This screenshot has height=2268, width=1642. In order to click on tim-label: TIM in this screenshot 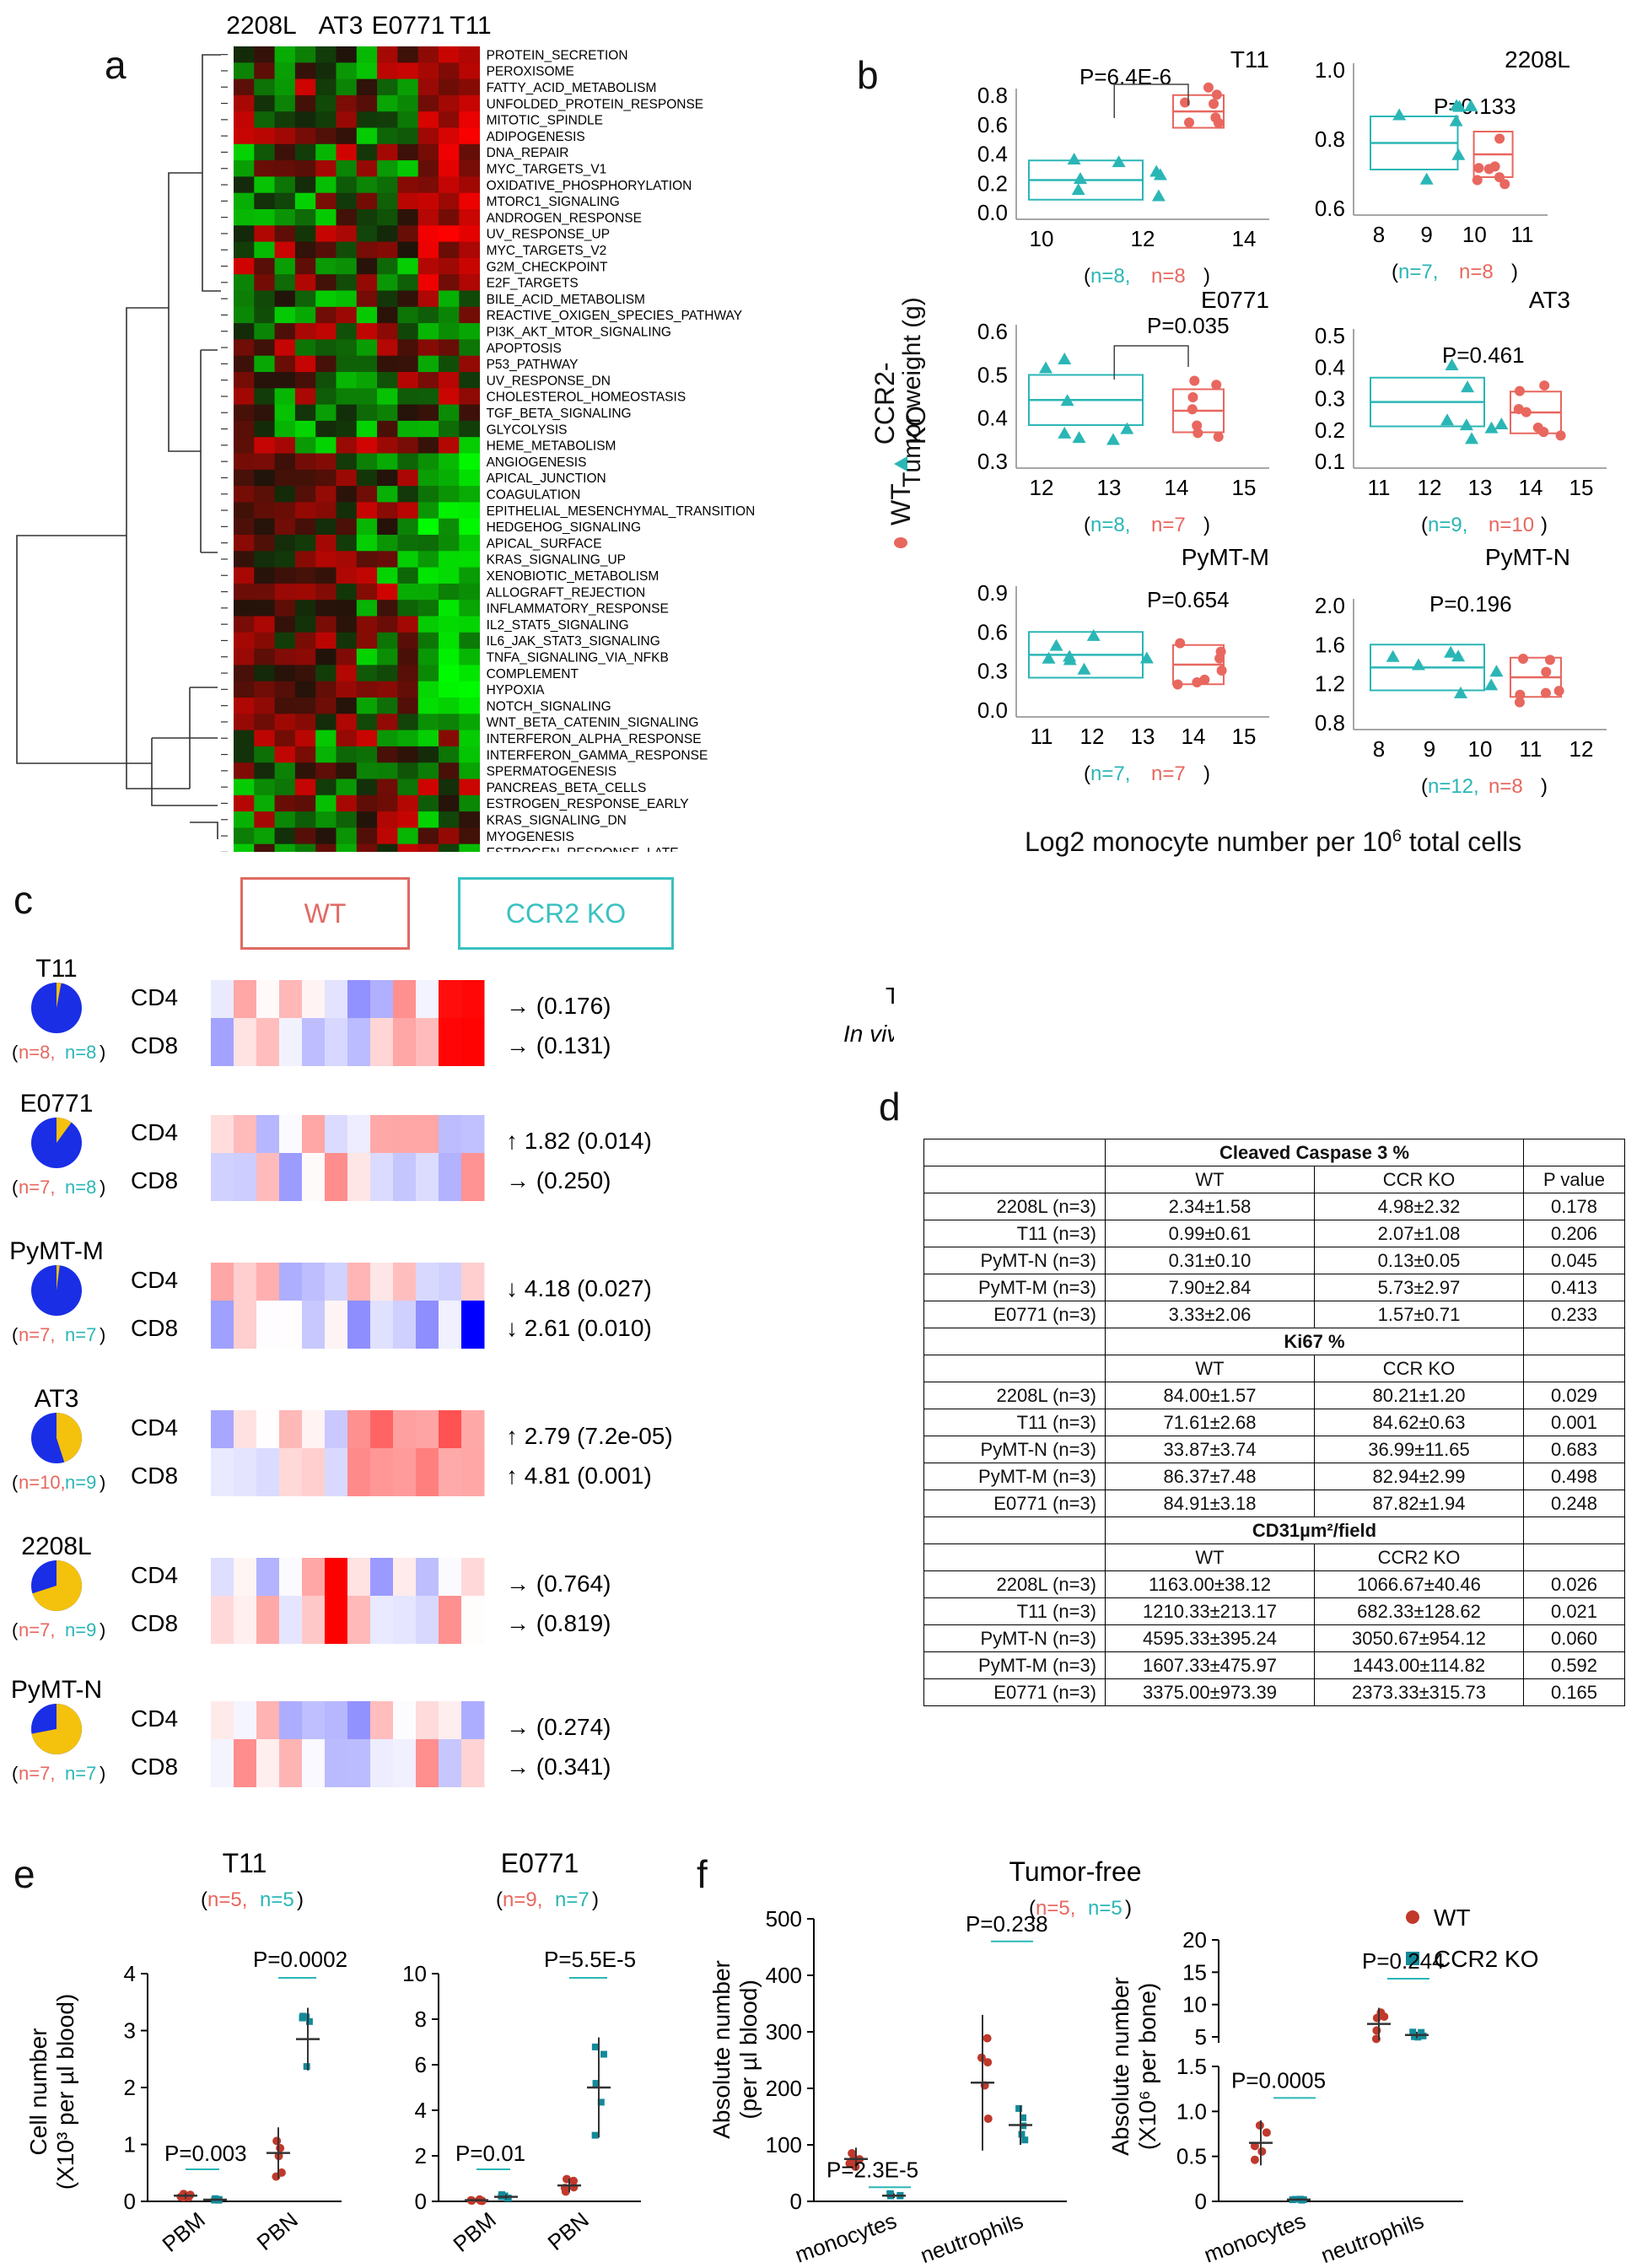, I will do `click(890, 996)`.